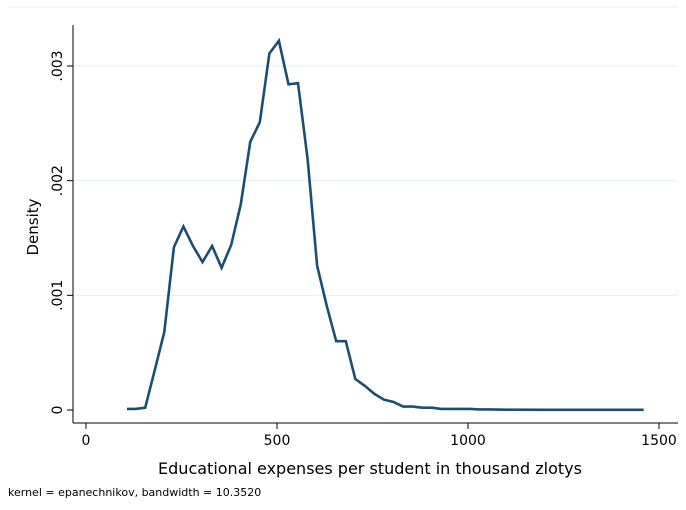  Describe the element at coordinates (58, 65) in the screenshot. I see `y-tick-label: .003` at that location.